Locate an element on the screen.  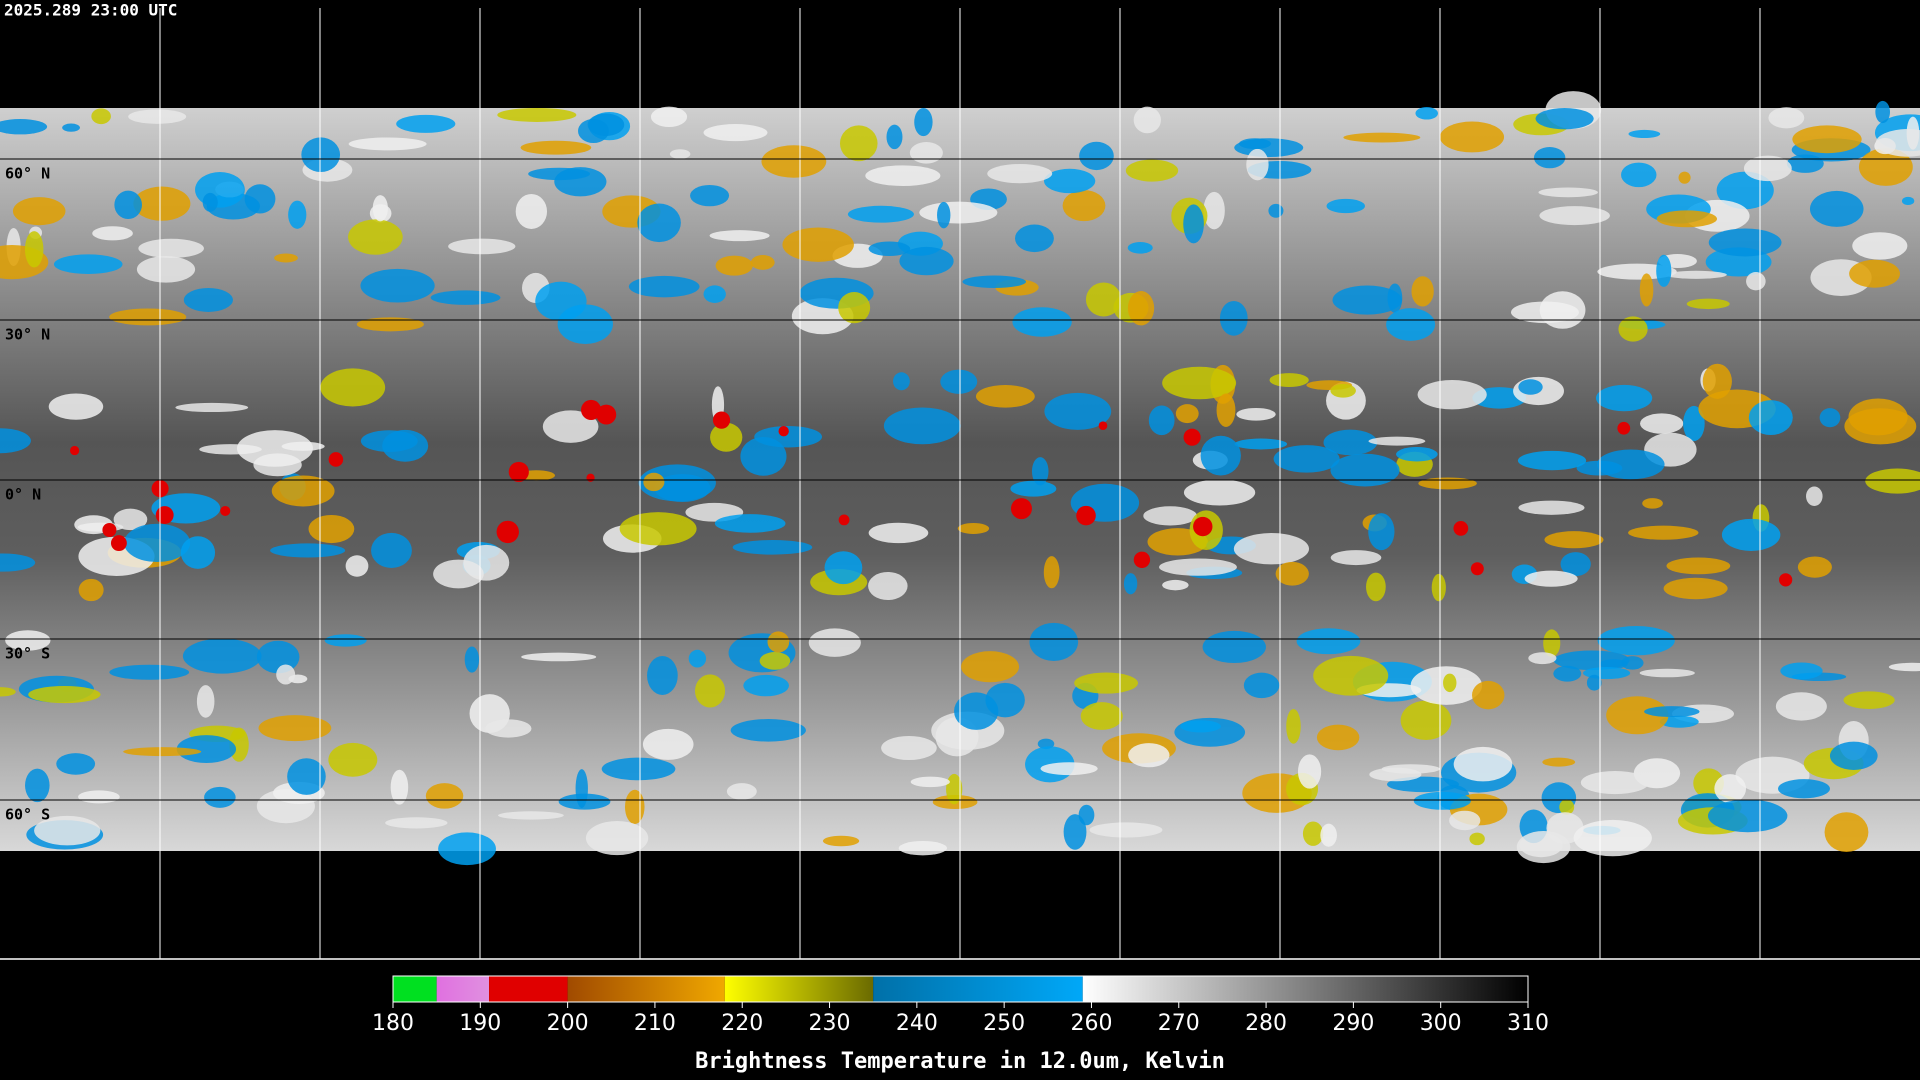
colorbar-tick-label: 180 is located at coordinates (393, 1023).